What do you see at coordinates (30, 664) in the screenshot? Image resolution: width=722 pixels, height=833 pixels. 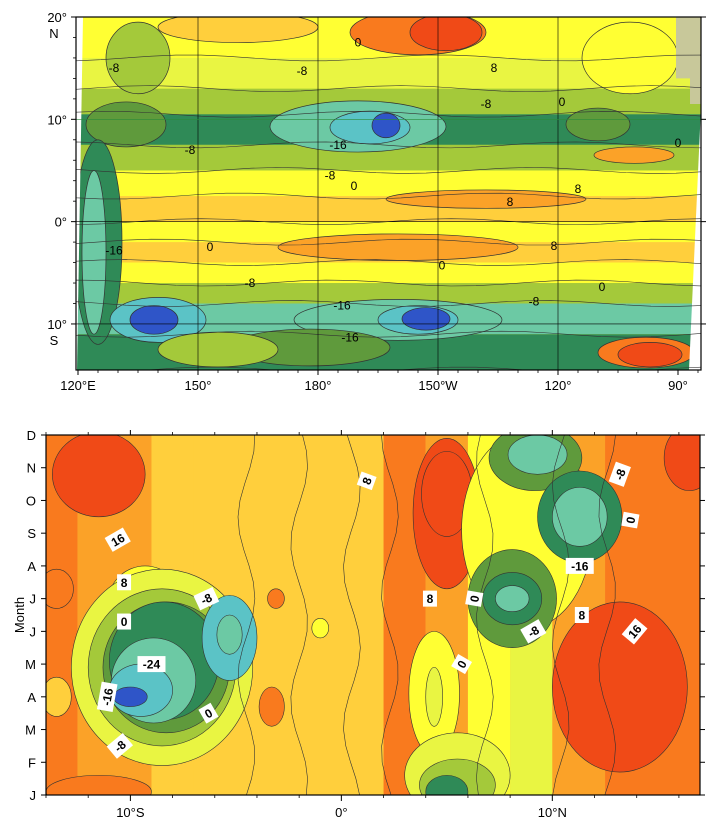 I see `seasonal-y-tick-label-4: M` at bounding box center [30, 664].